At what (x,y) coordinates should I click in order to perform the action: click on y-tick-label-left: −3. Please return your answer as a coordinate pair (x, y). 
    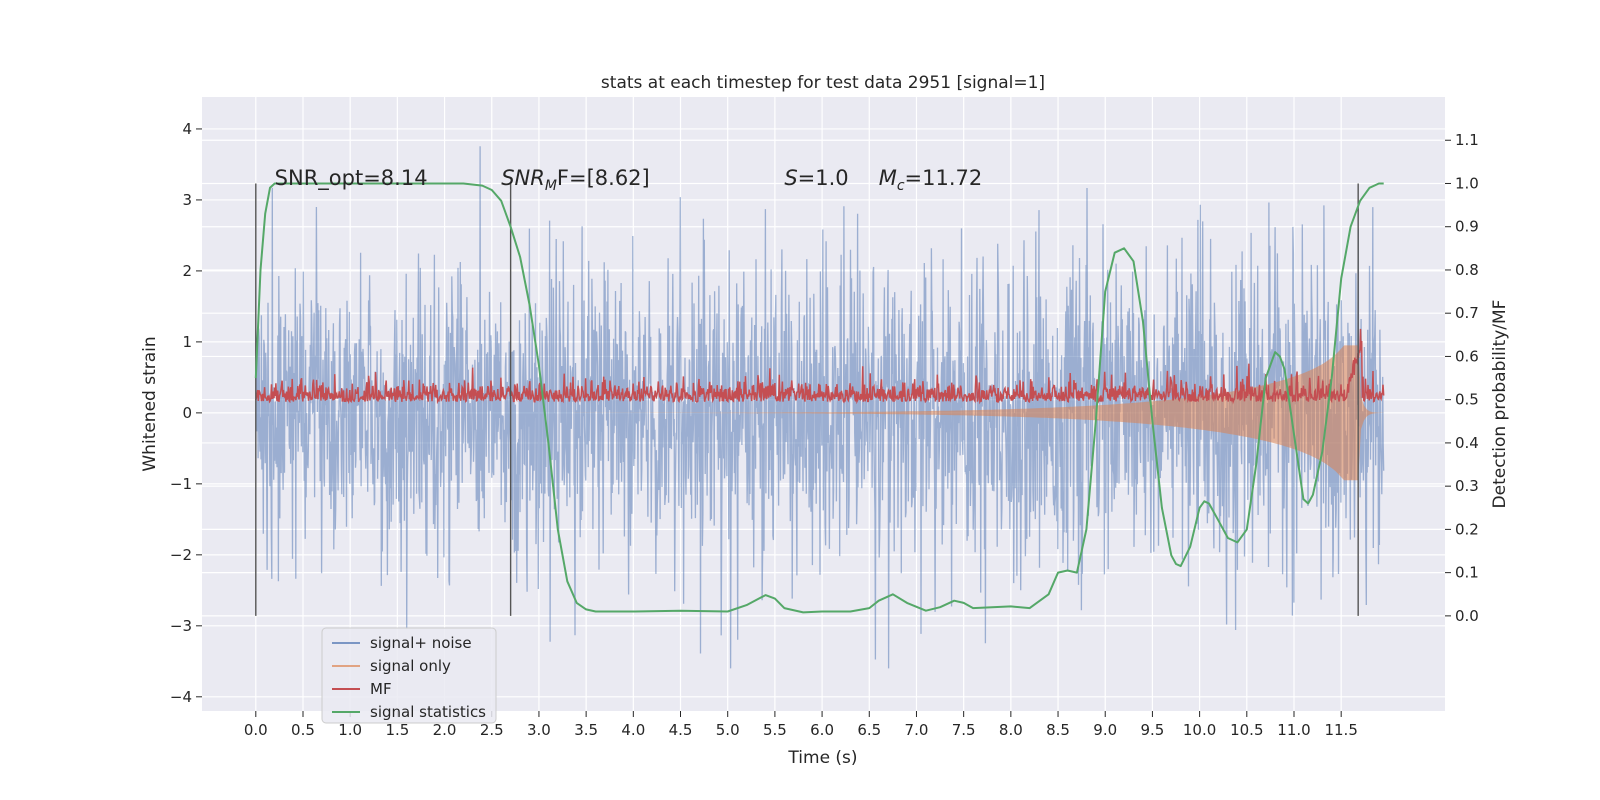
    Looking at the image, I should click on (181, 626).